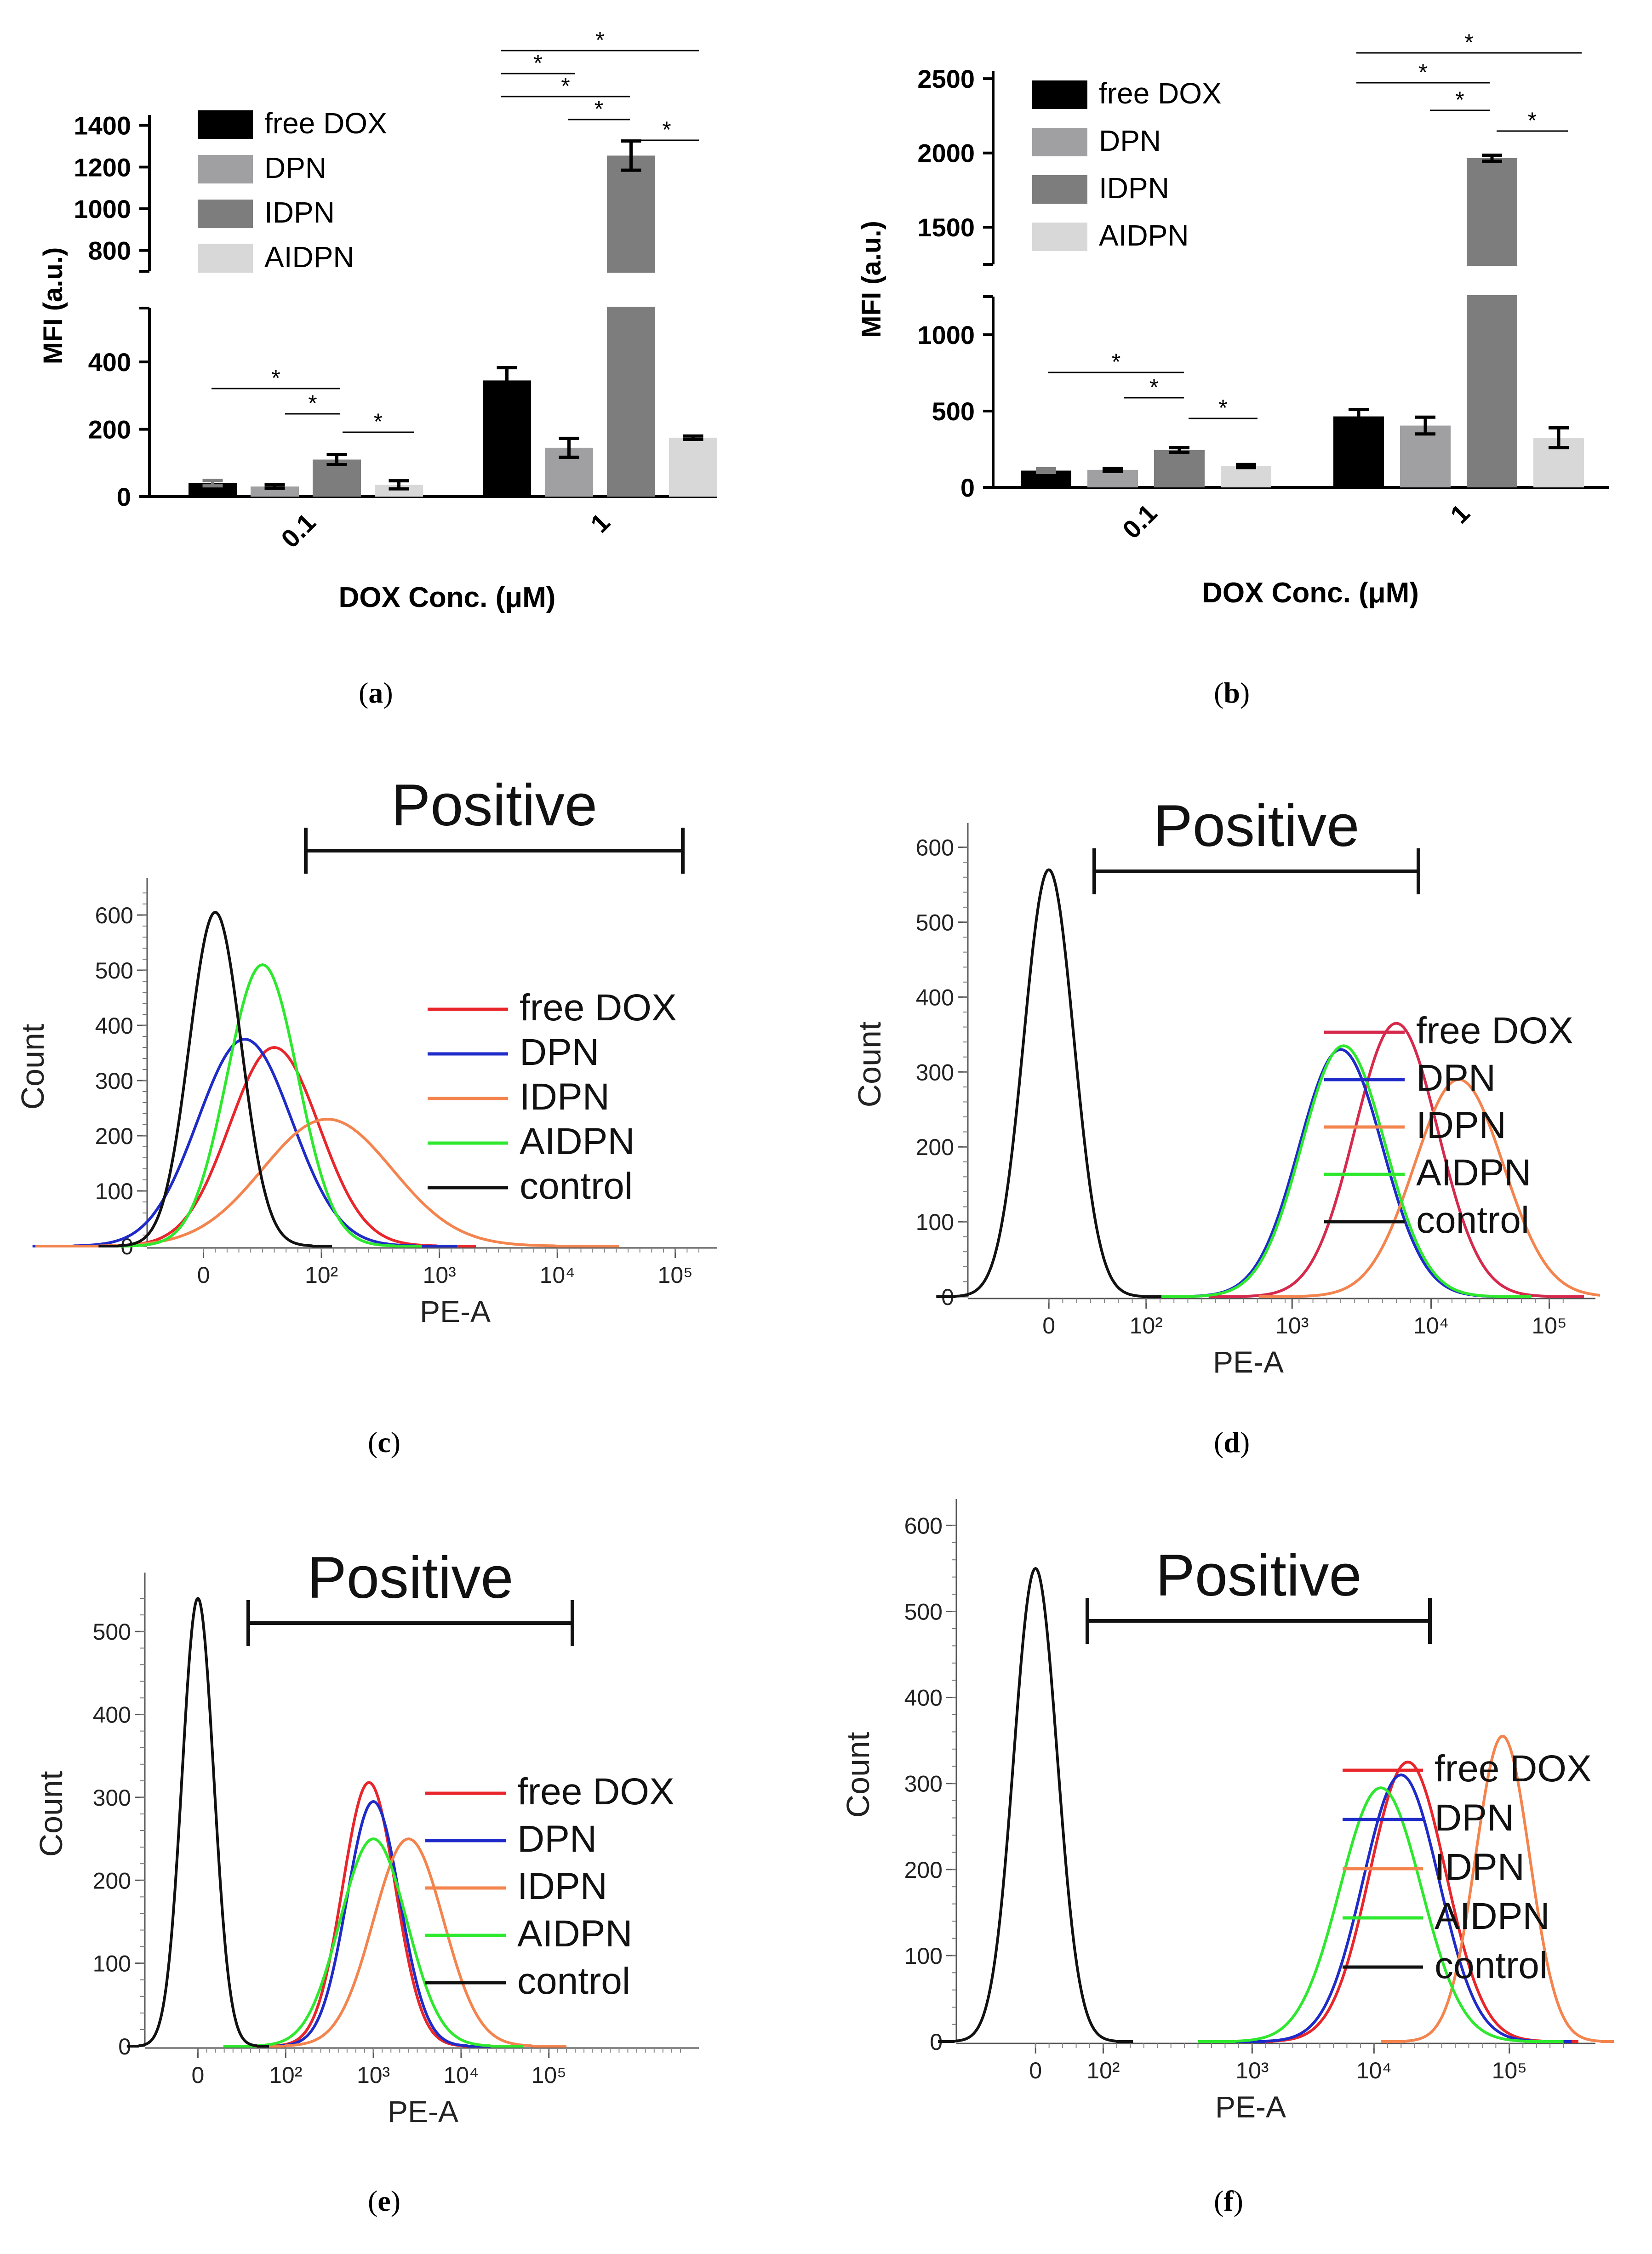 The width and height of the screenshot is (1652, 2254). Describe the element at coordinates (946, 78) in the screenshot. I see `y-tick-label: 2500` at that location.